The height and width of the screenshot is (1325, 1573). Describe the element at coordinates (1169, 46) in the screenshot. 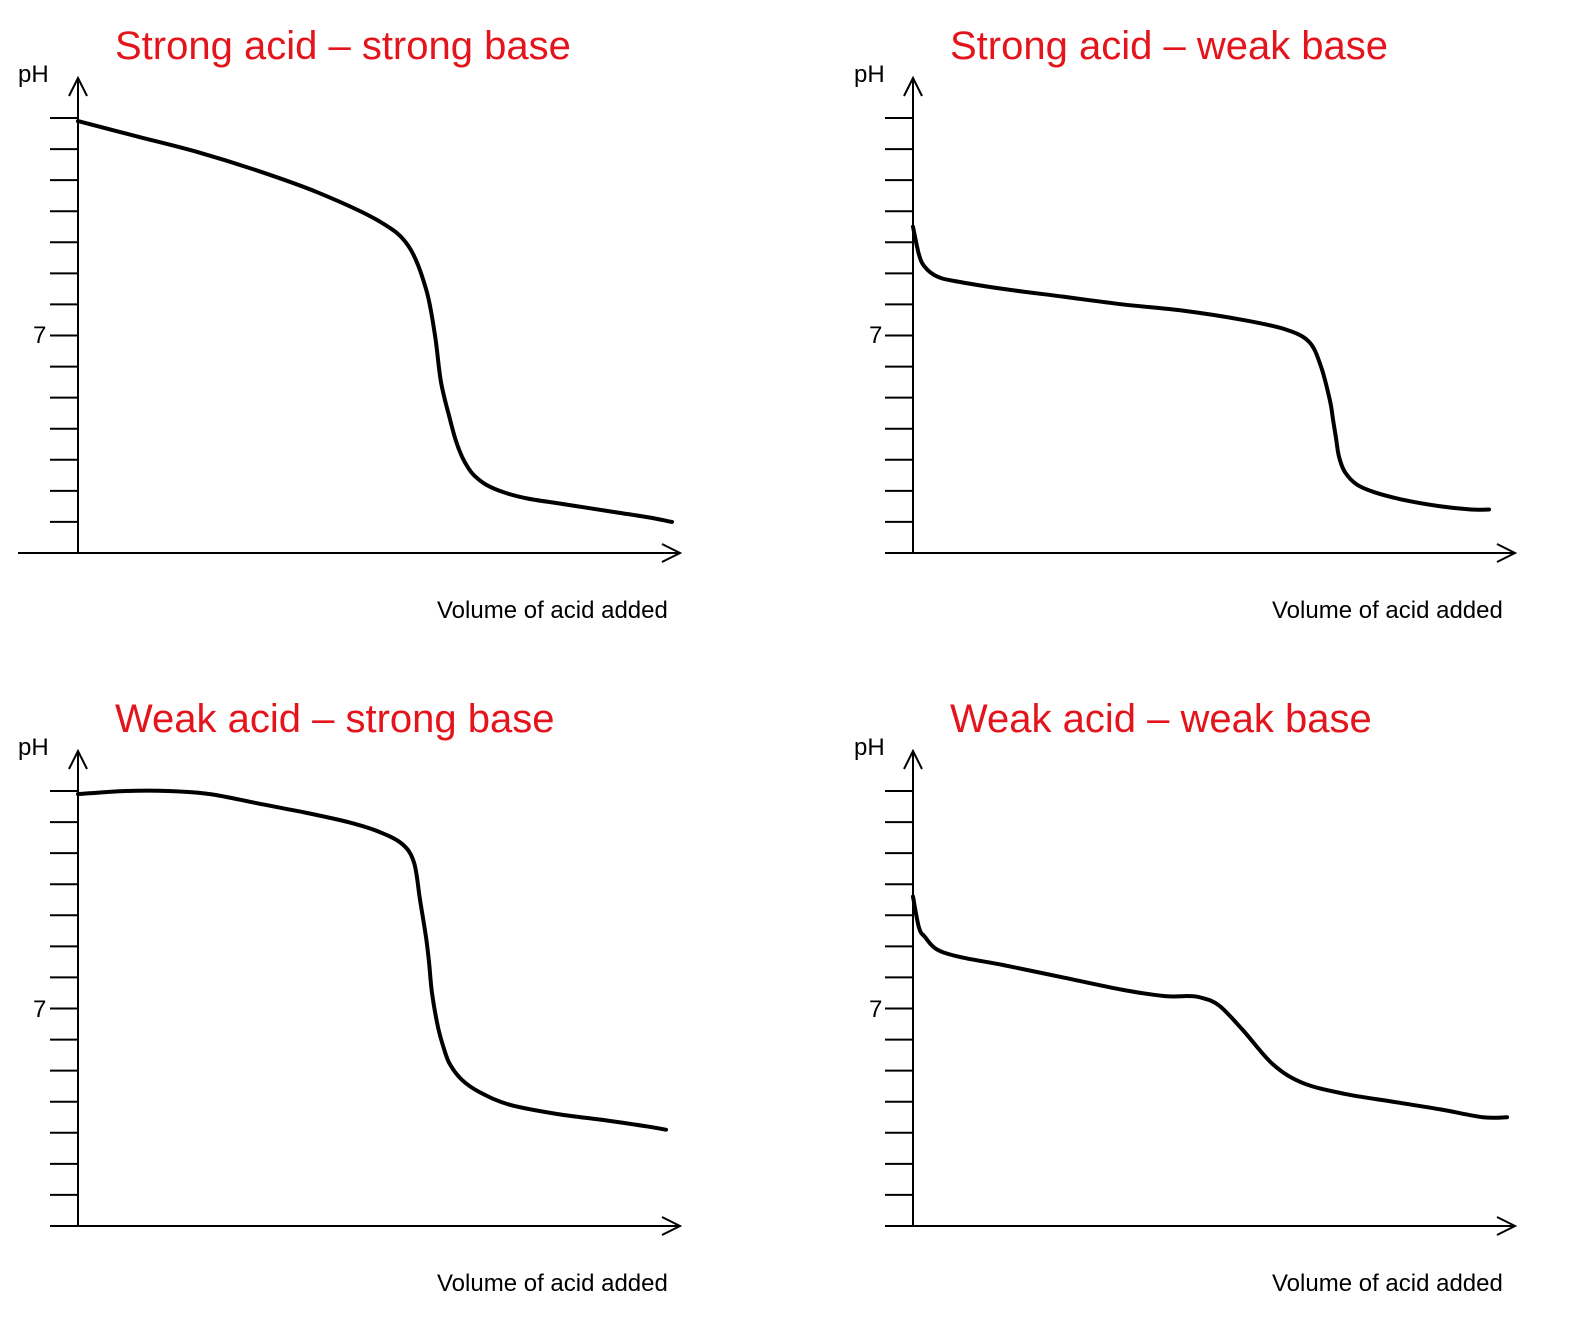

I see `chart-title: Strong acid – weak base` at that location.